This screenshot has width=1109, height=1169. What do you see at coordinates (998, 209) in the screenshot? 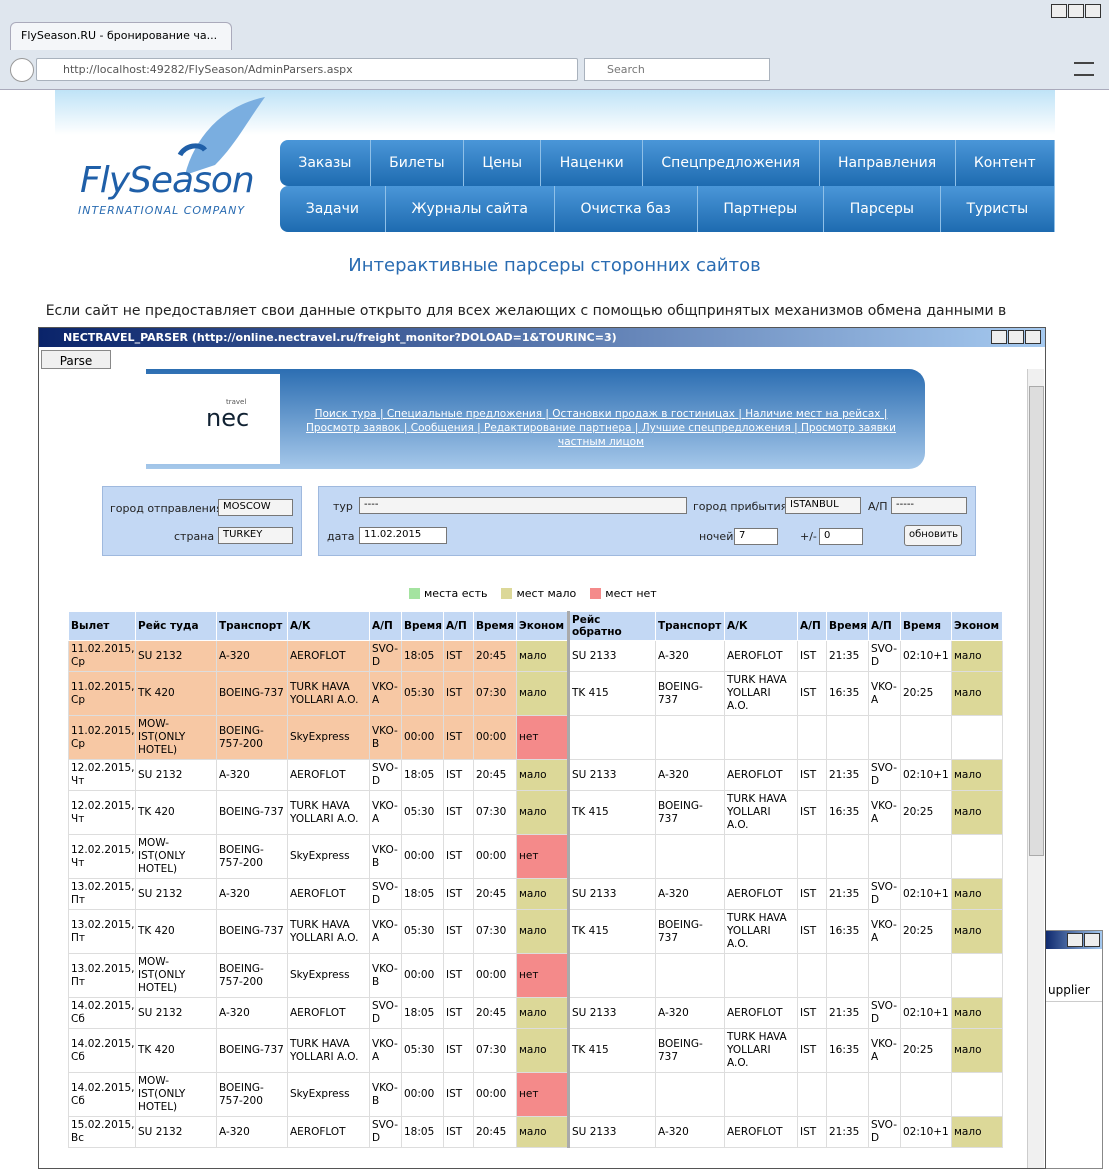
I see `nav-item: Туристы` at bounding box center [998, 209].